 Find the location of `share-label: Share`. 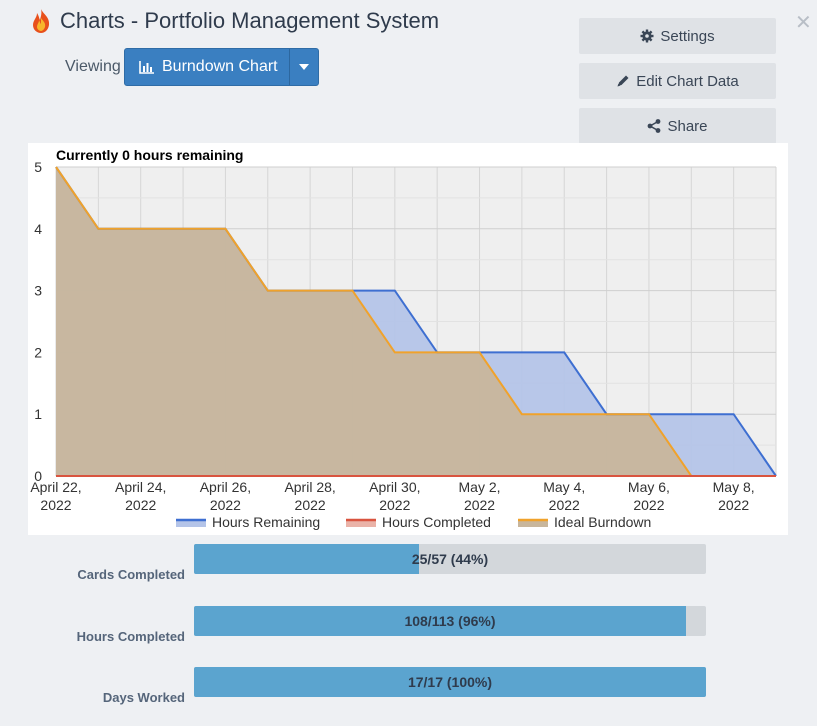

share-label: Share is located at coordinates (687, 126).